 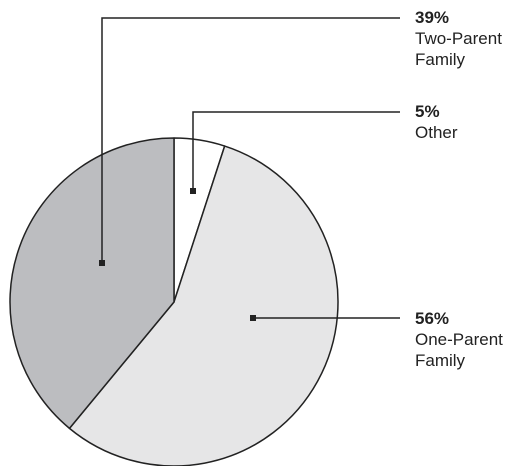 What do you see at coordinates (458, 49) in the screenshot?
I see `category-label: Two-Parent Family` at bounding box center [458, 49].